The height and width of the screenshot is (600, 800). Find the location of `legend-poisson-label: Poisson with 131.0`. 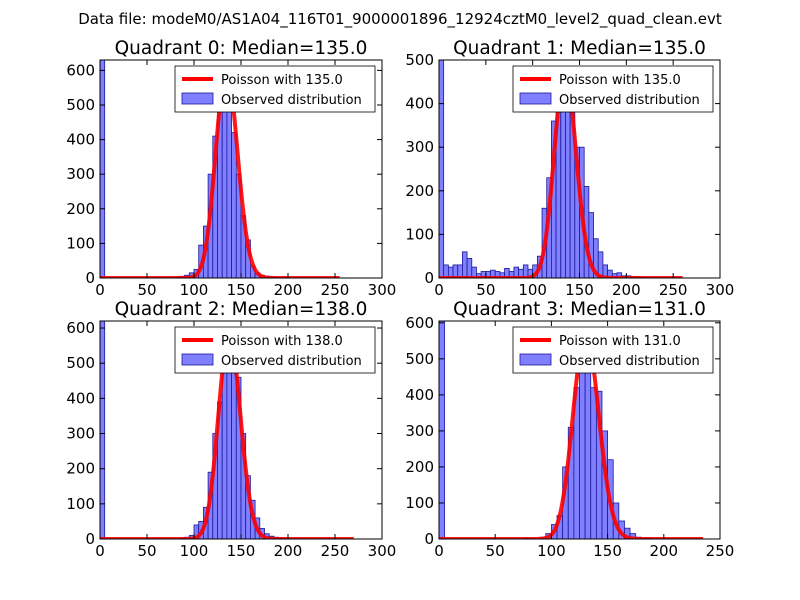

legend-poisson-label: Poisson with 131.0 is located at coordinates (620, 341).